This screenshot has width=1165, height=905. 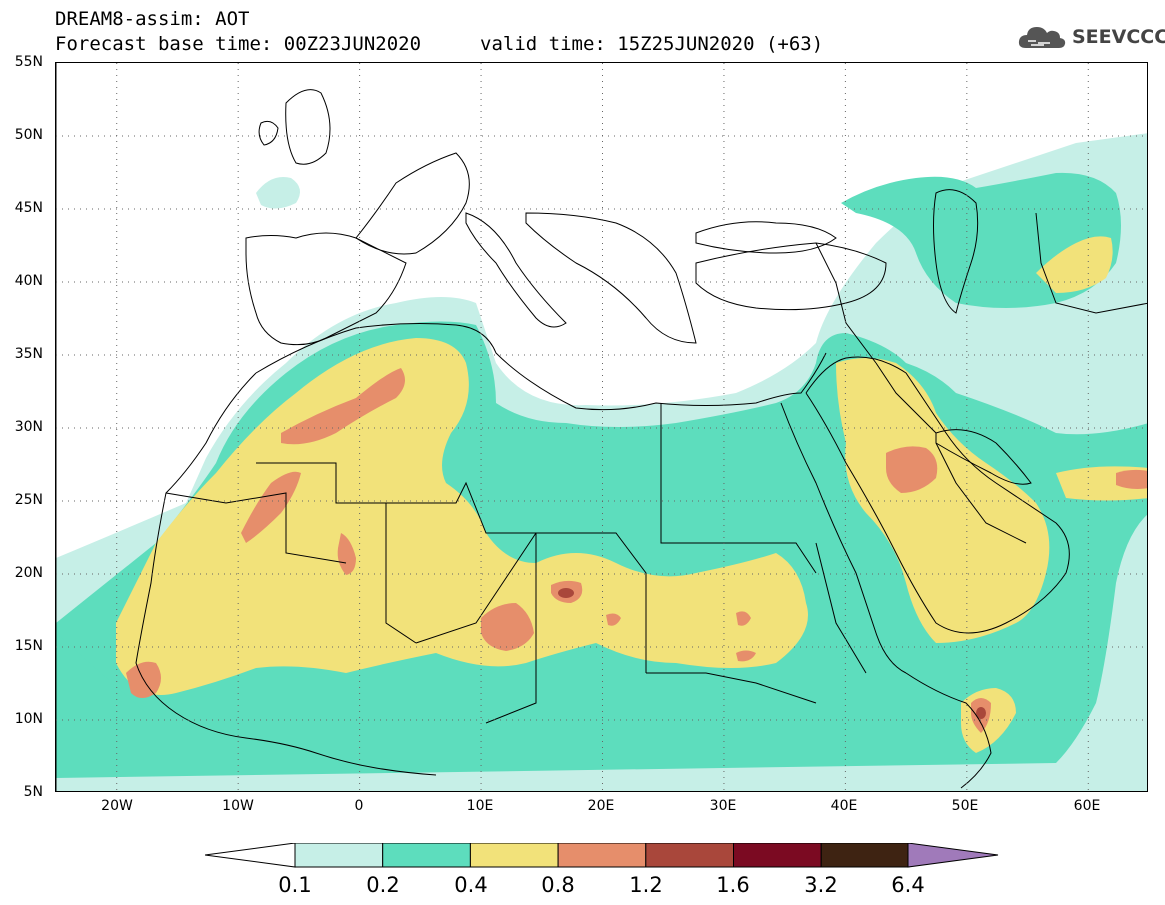 What do you see at coordinates (558, 885) in the screenshot?
I see `legend-tick-3: 0.8` at bounding box center [558, 885].